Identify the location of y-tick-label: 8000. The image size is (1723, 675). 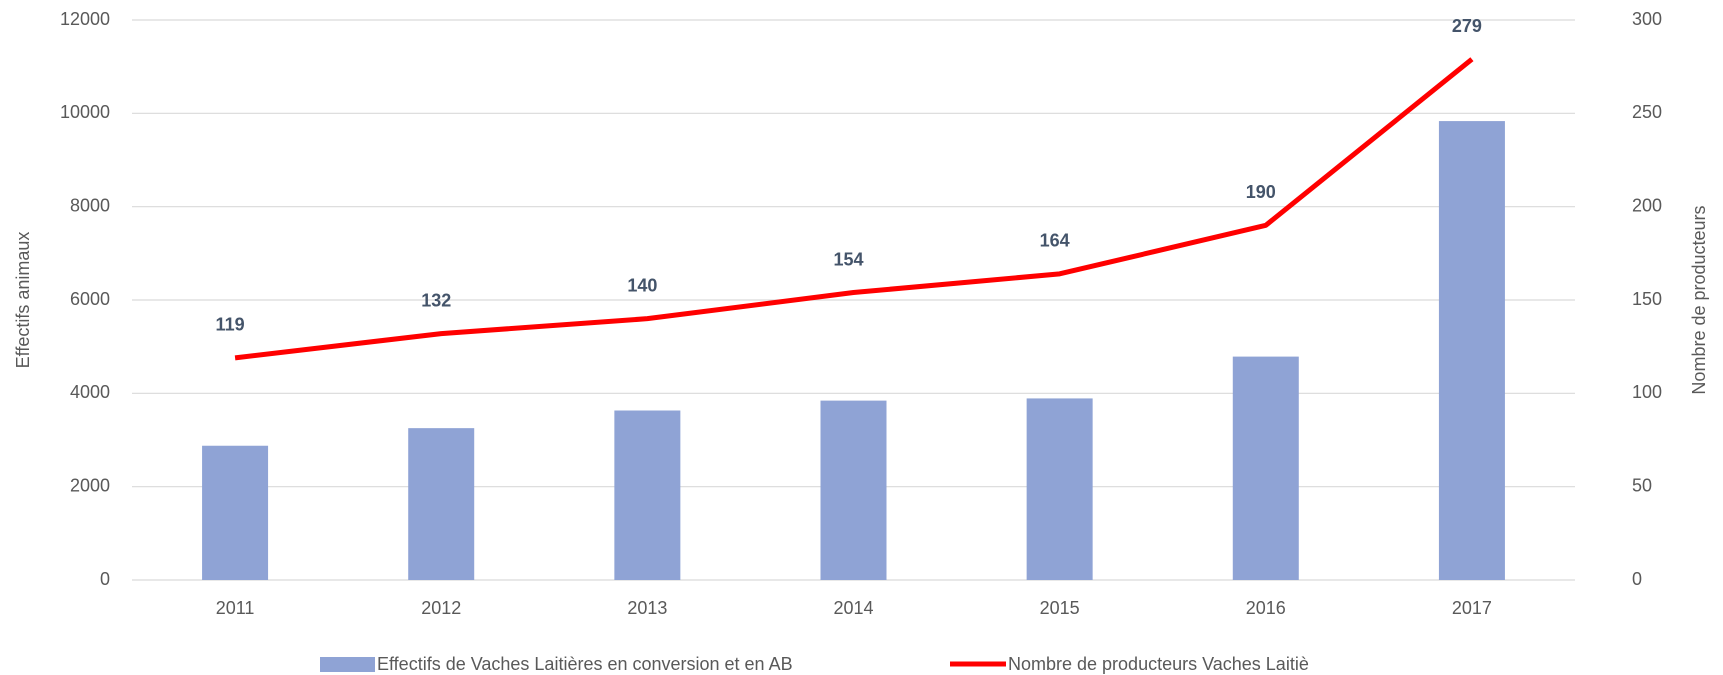
(90, 205).